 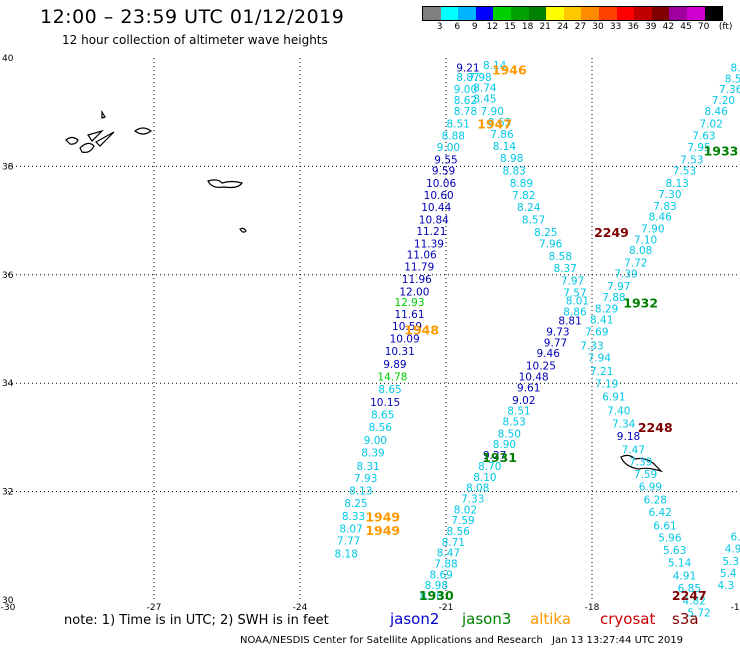 I want to click on wave-height-label: 14.78, so click(x=392, y=377).